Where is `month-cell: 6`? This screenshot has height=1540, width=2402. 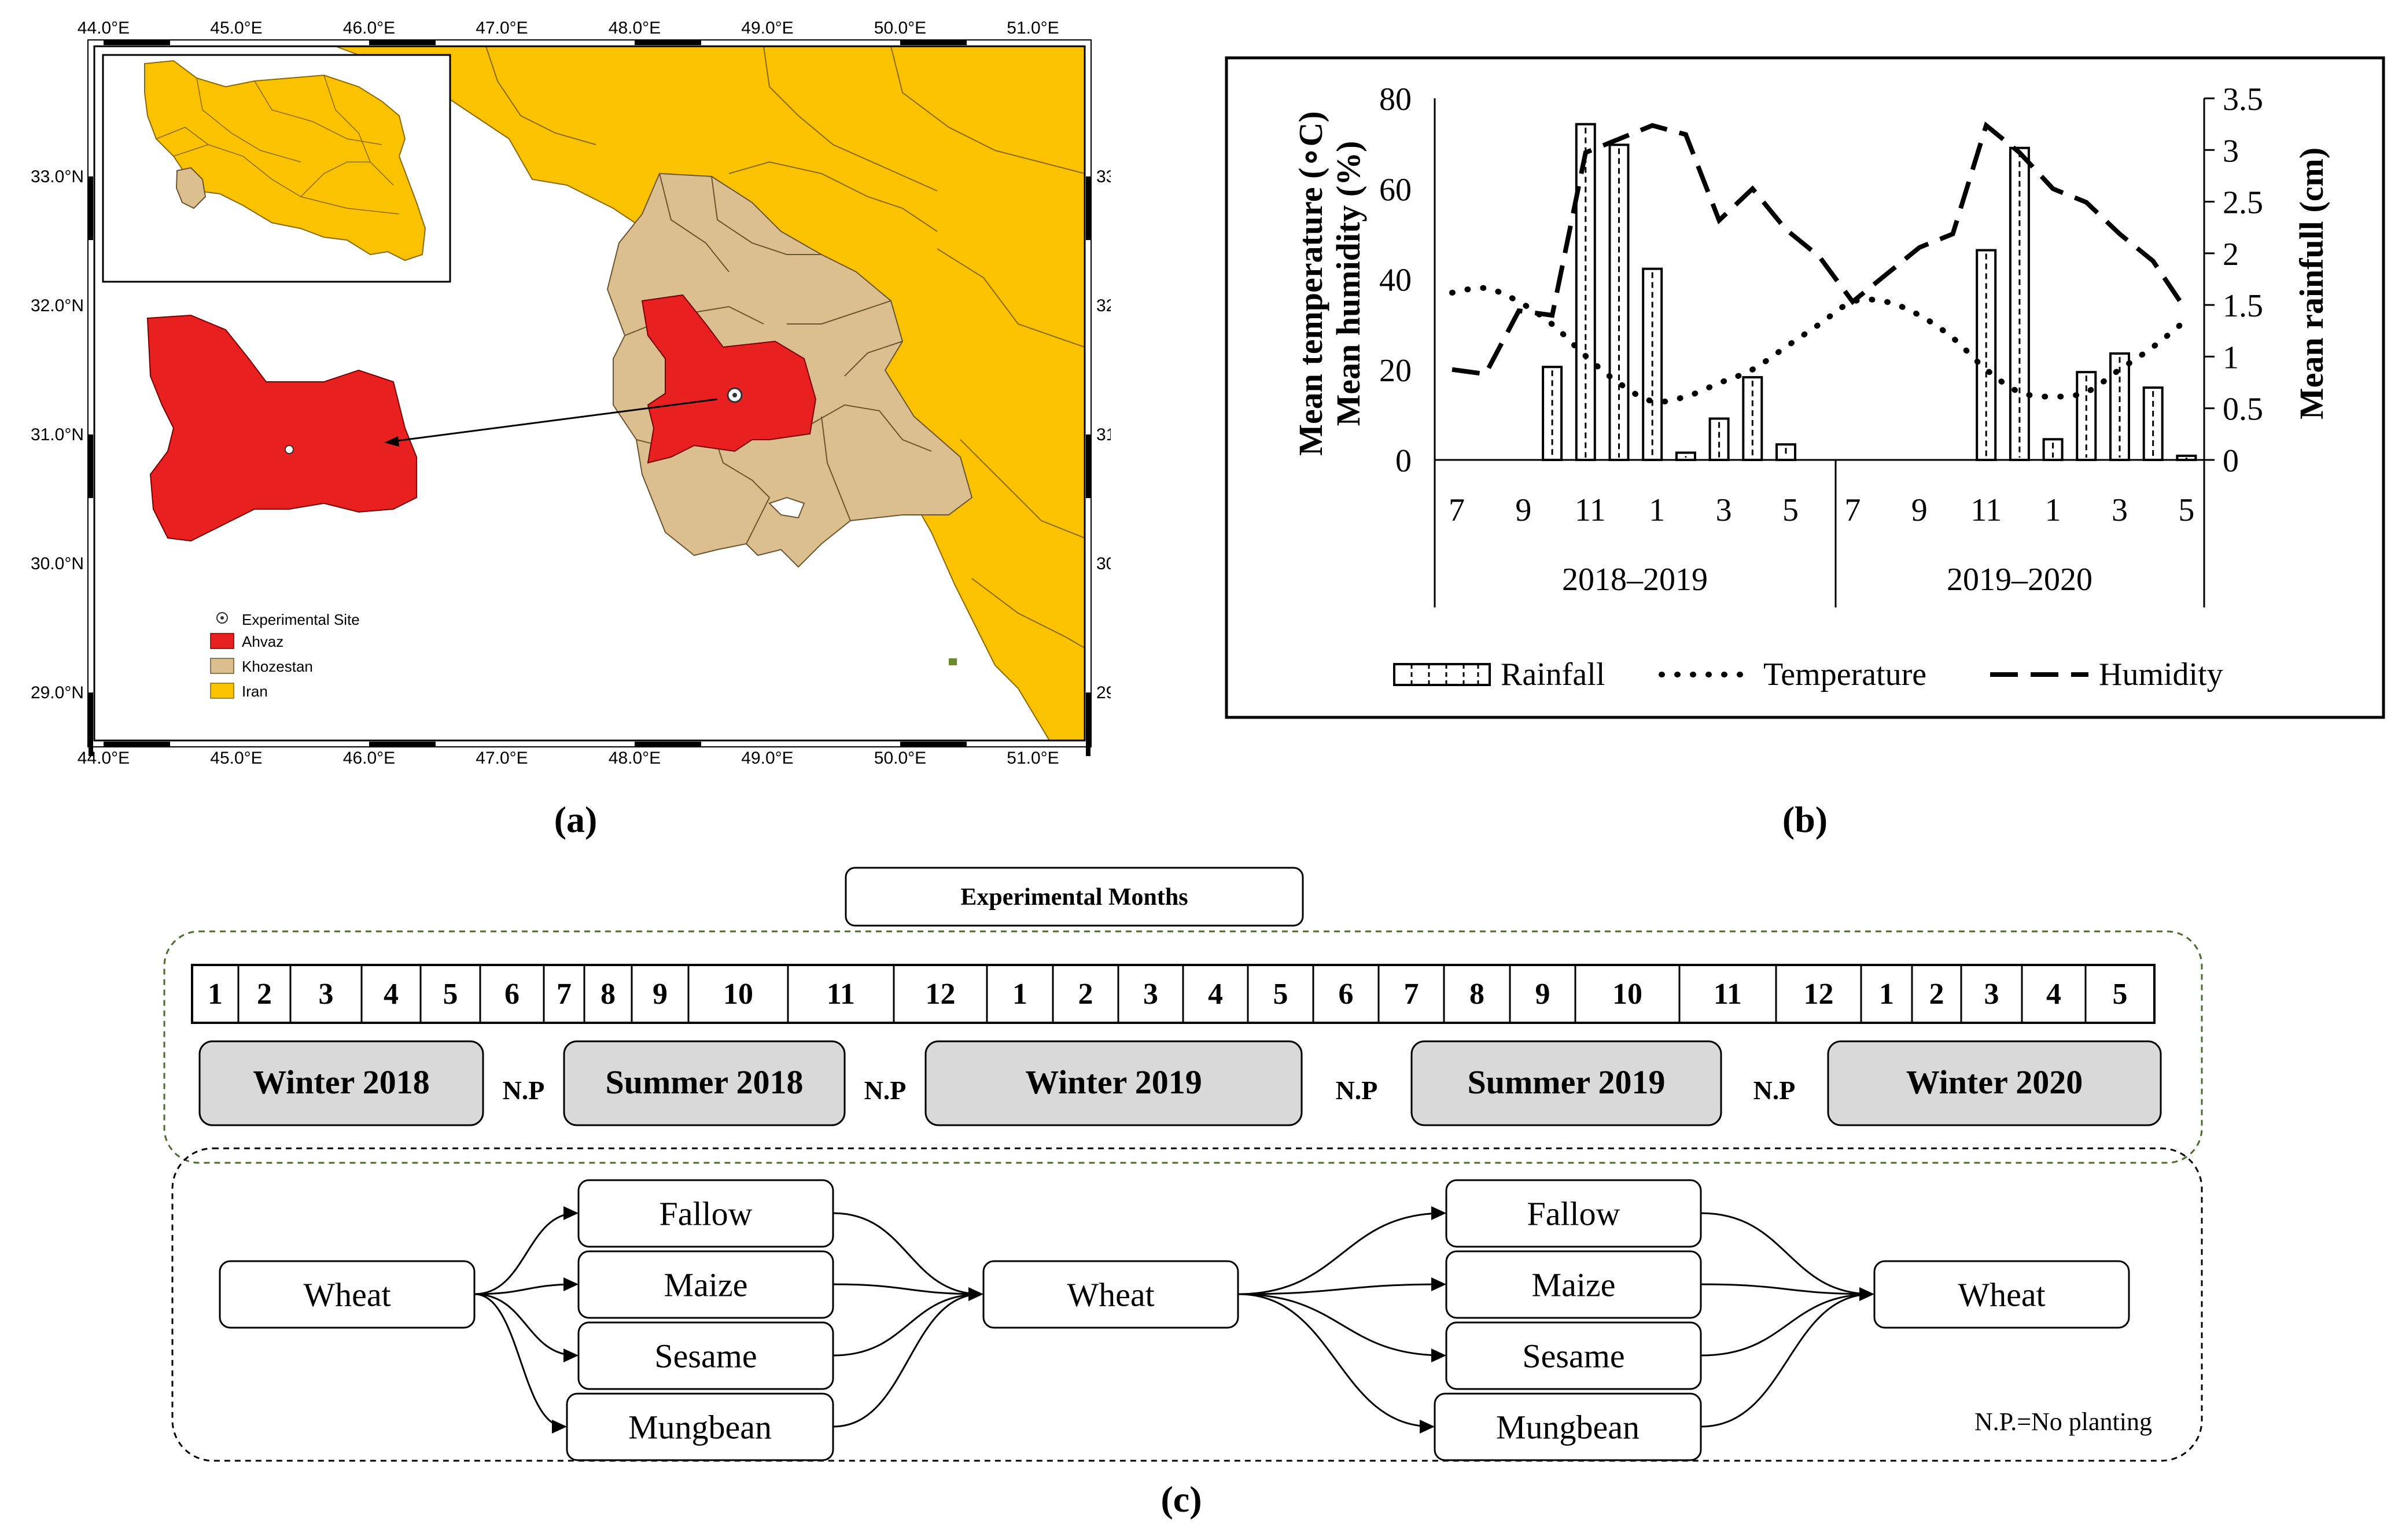
month-cell: 6 is located at coordinates (512, 994).